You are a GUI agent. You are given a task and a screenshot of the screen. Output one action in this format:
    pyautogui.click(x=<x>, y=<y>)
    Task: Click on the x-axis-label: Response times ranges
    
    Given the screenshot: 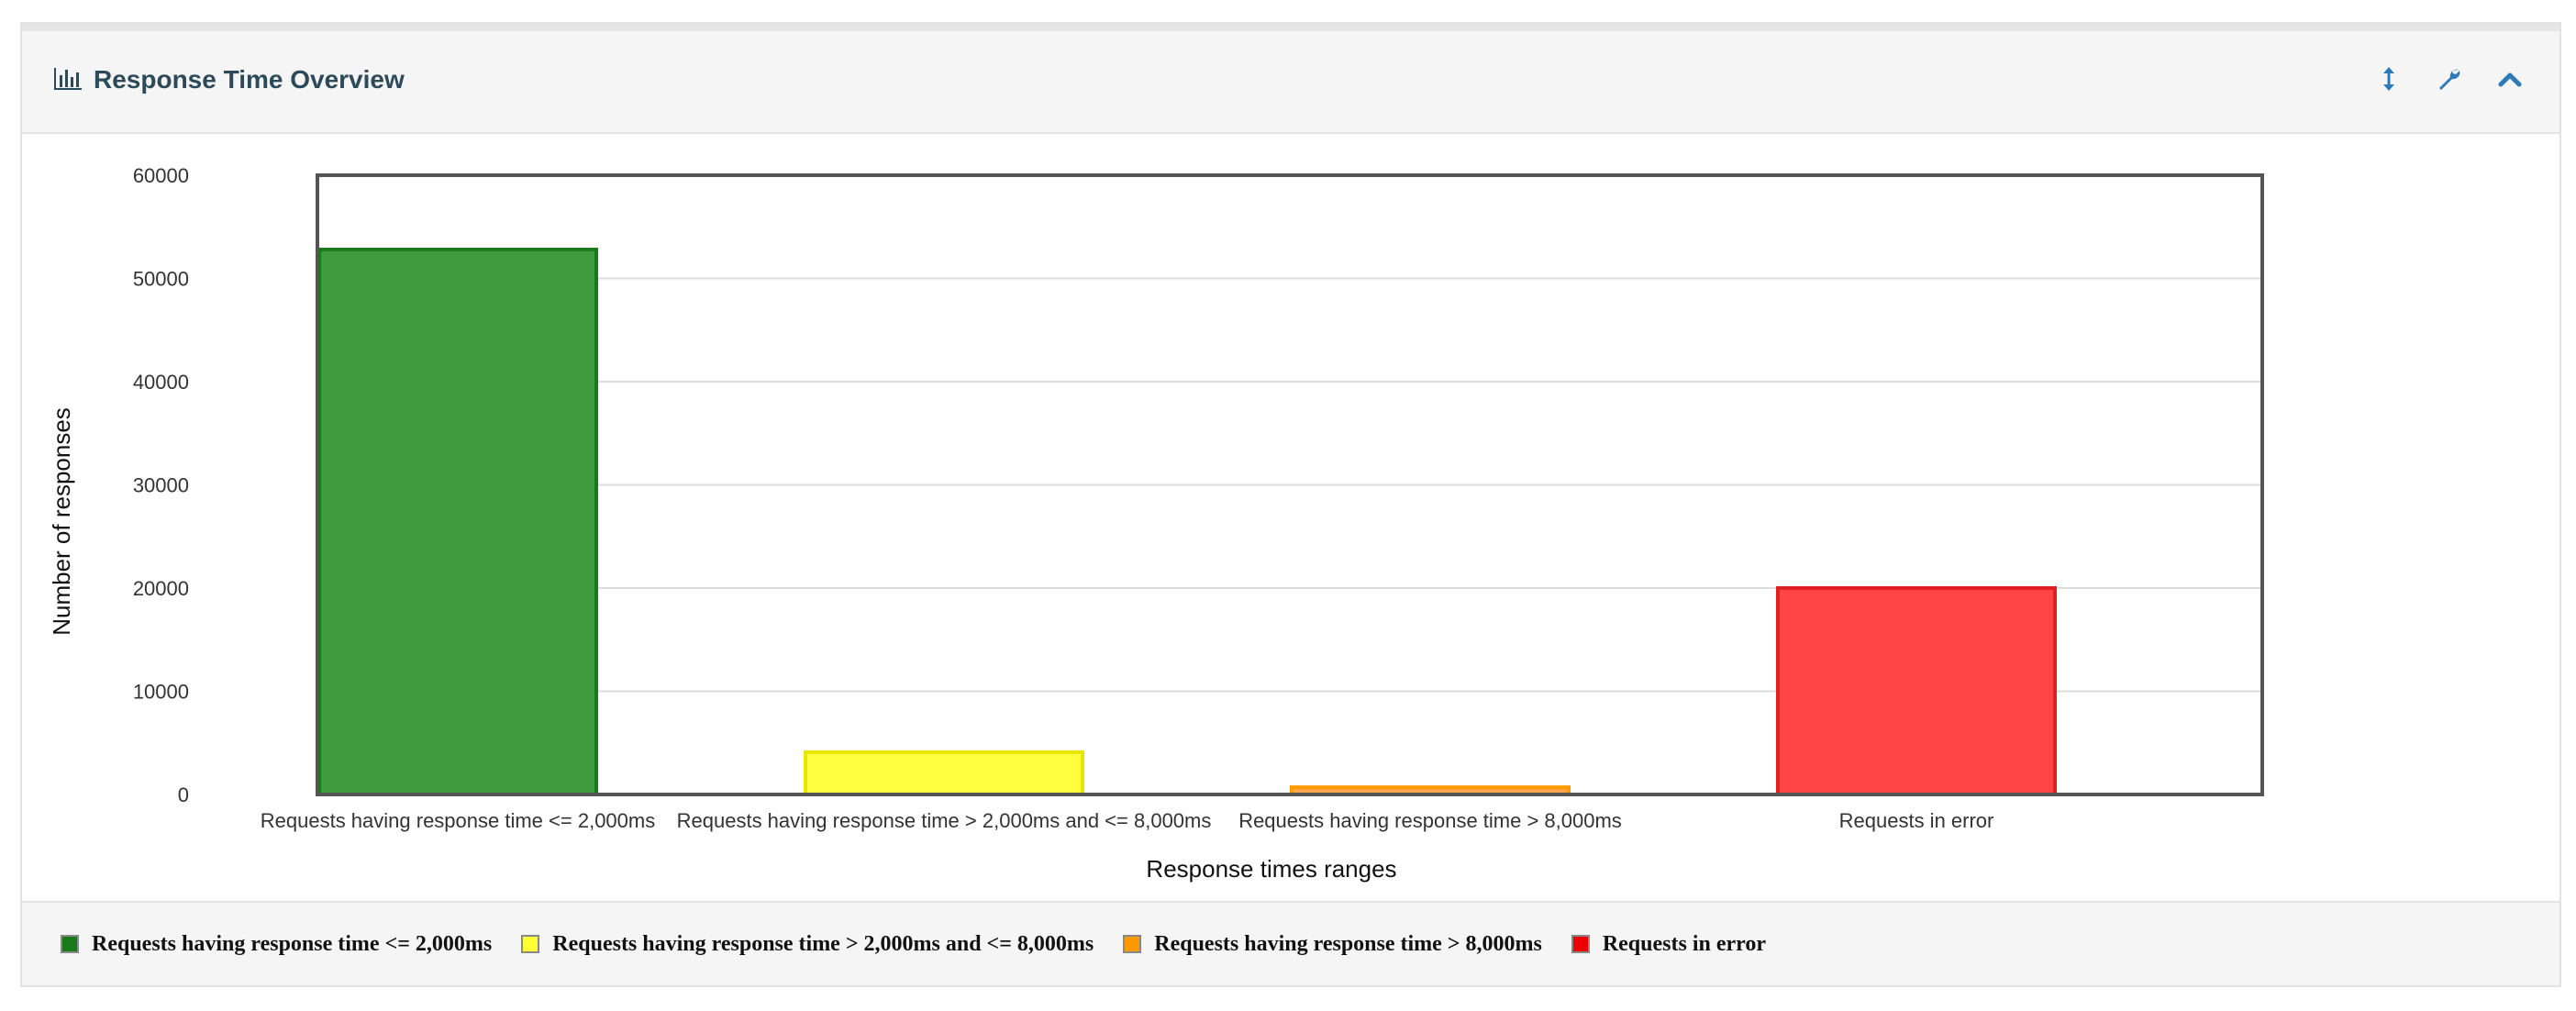 What is the action you would take?
    pyautogui.click(x=1271, y=869)
    